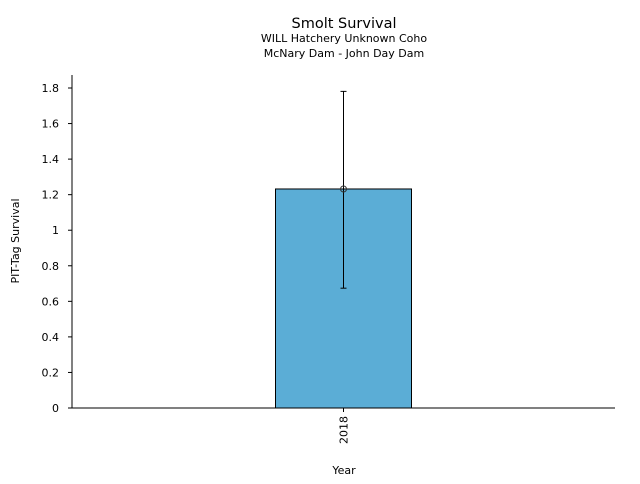 This screenshot has height=484, width=640. I want to click on y-axis-label: PIT-Tag Survival, so click(15, 240).